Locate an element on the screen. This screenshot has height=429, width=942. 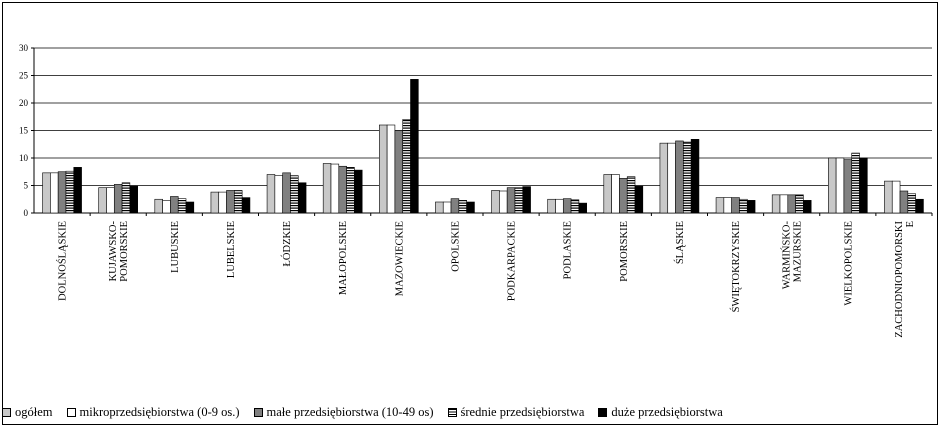
legend-item: mikroprzedsiębiorstwa (0-9 os.) is located at coordinates (153, 412).